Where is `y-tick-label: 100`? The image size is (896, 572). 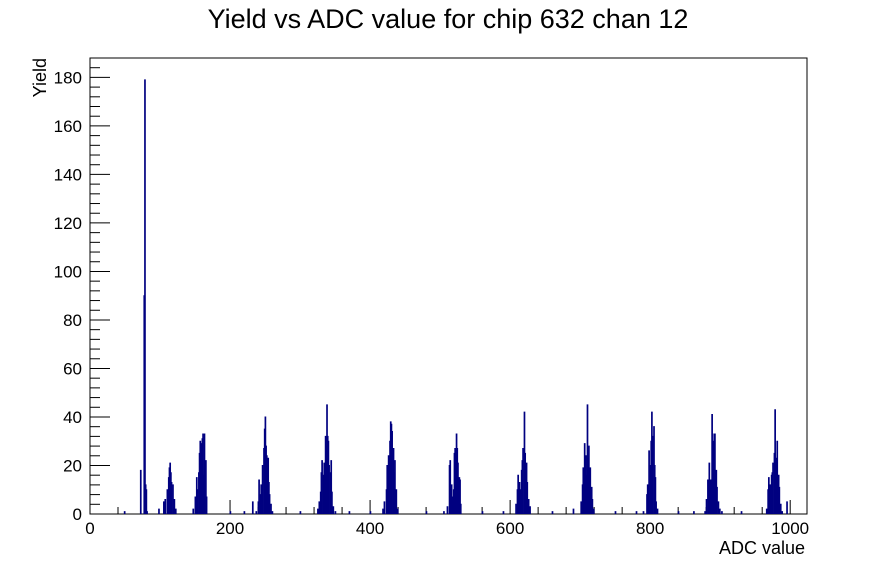
y-tick-label: 100 is located at coordinates (68, 271).